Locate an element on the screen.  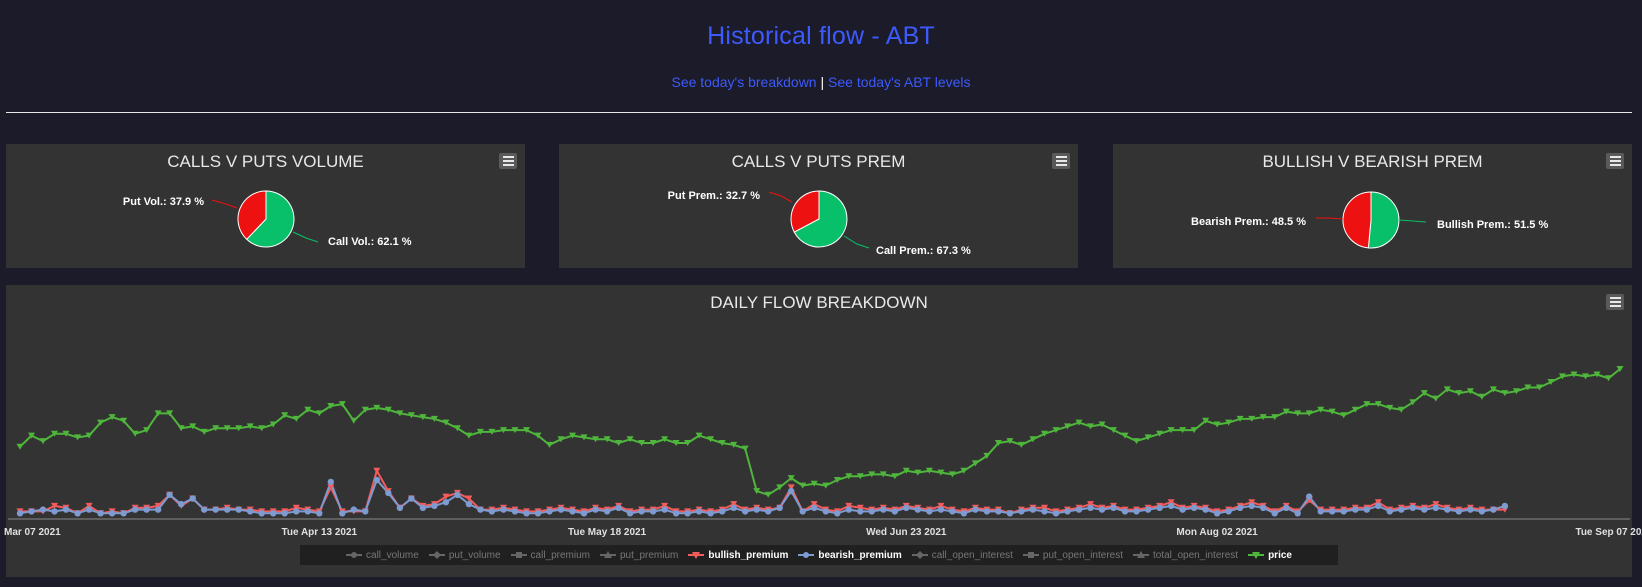
legend-label: call_volume is located at coordinates (392, 555).